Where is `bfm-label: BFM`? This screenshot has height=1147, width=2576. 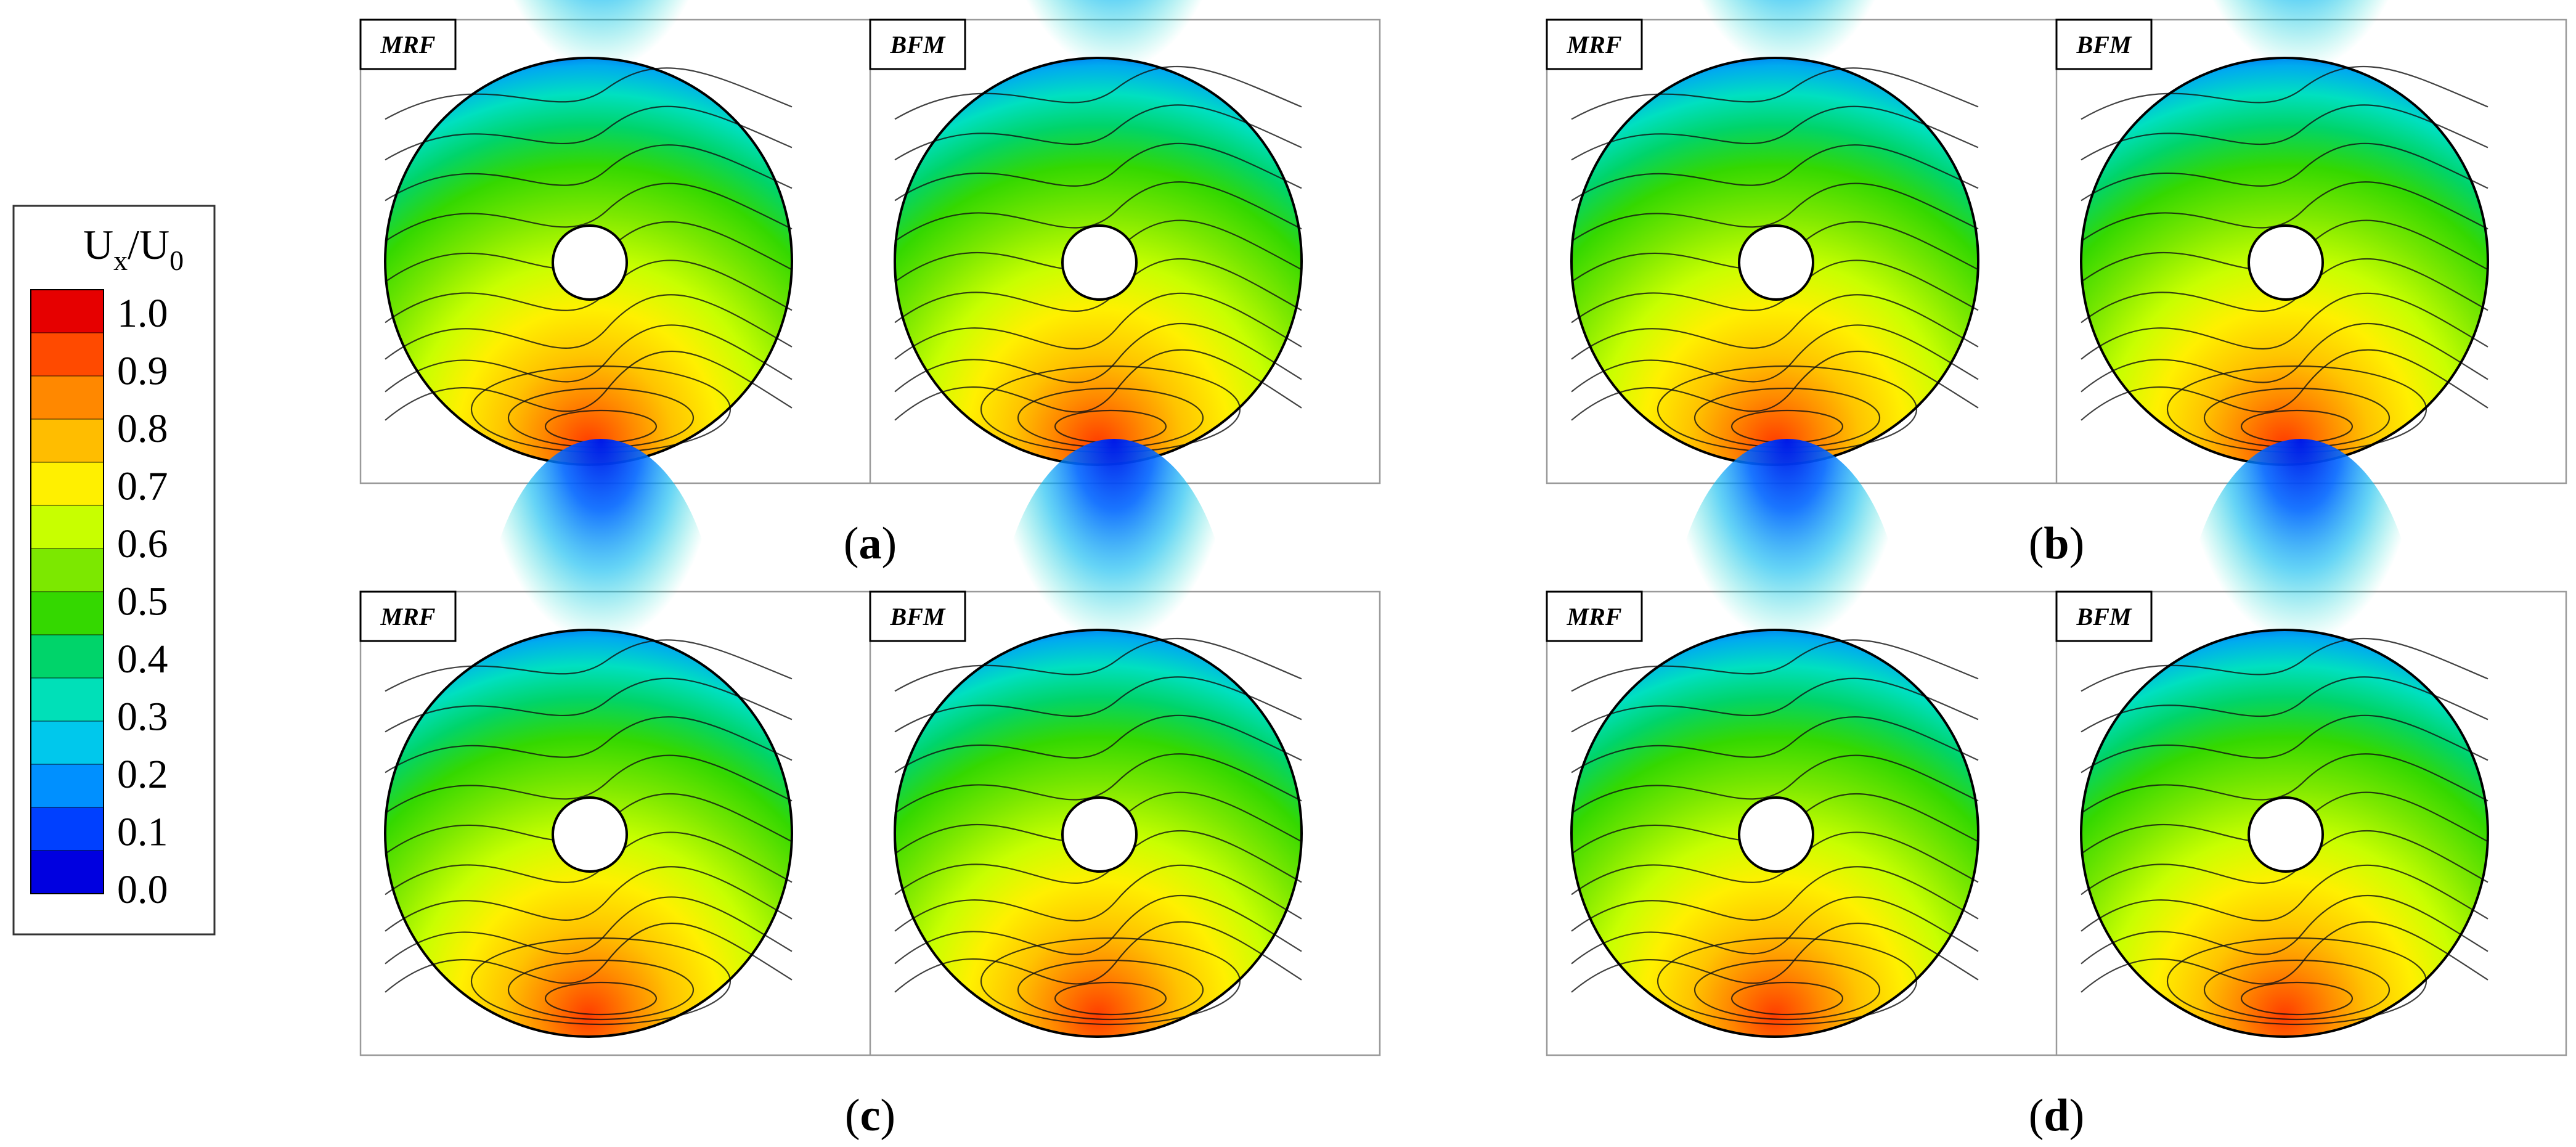 bfm-label: BFM is located at coordinates (918, 617).